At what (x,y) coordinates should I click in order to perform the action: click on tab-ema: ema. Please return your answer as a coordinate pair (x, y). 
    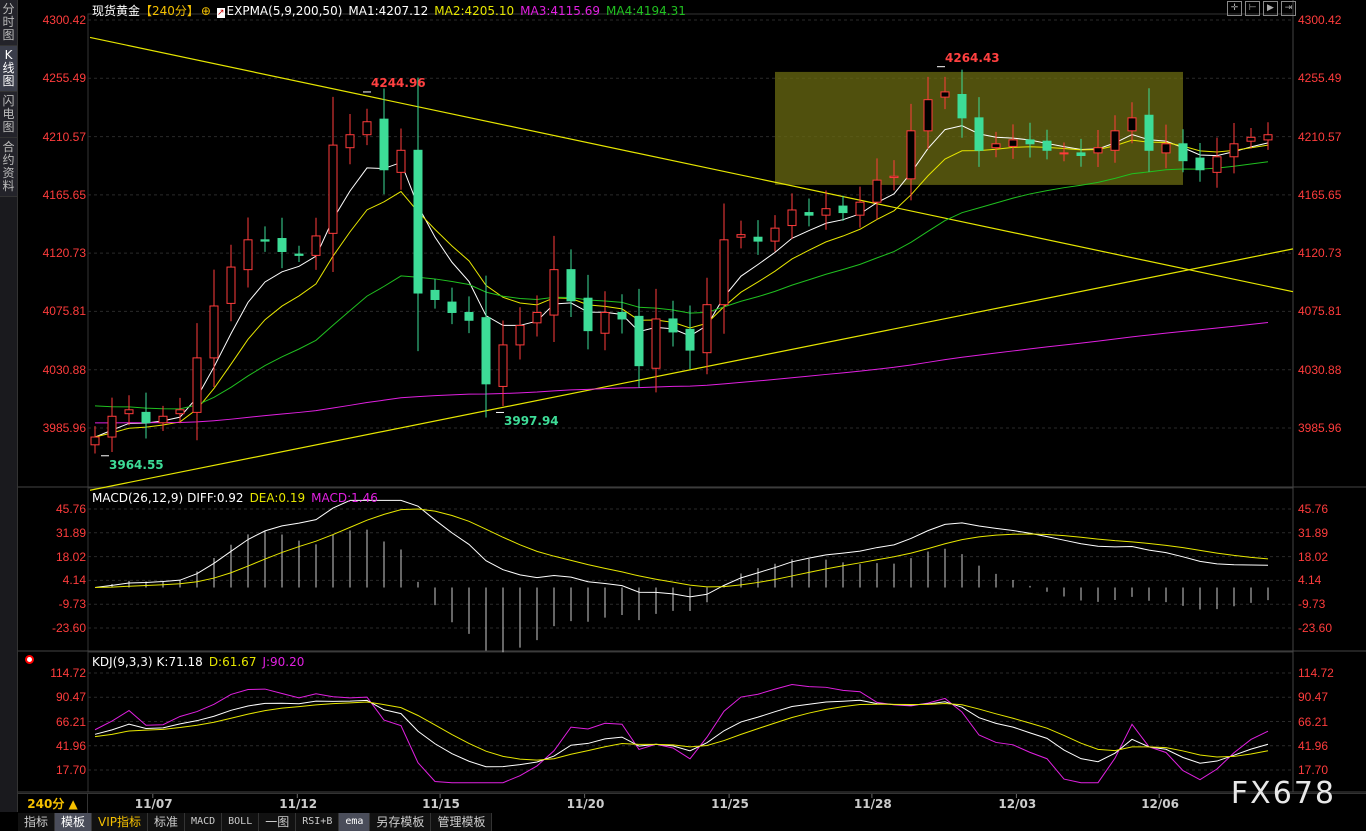
    Looking at the image, I should click on (355, 822).